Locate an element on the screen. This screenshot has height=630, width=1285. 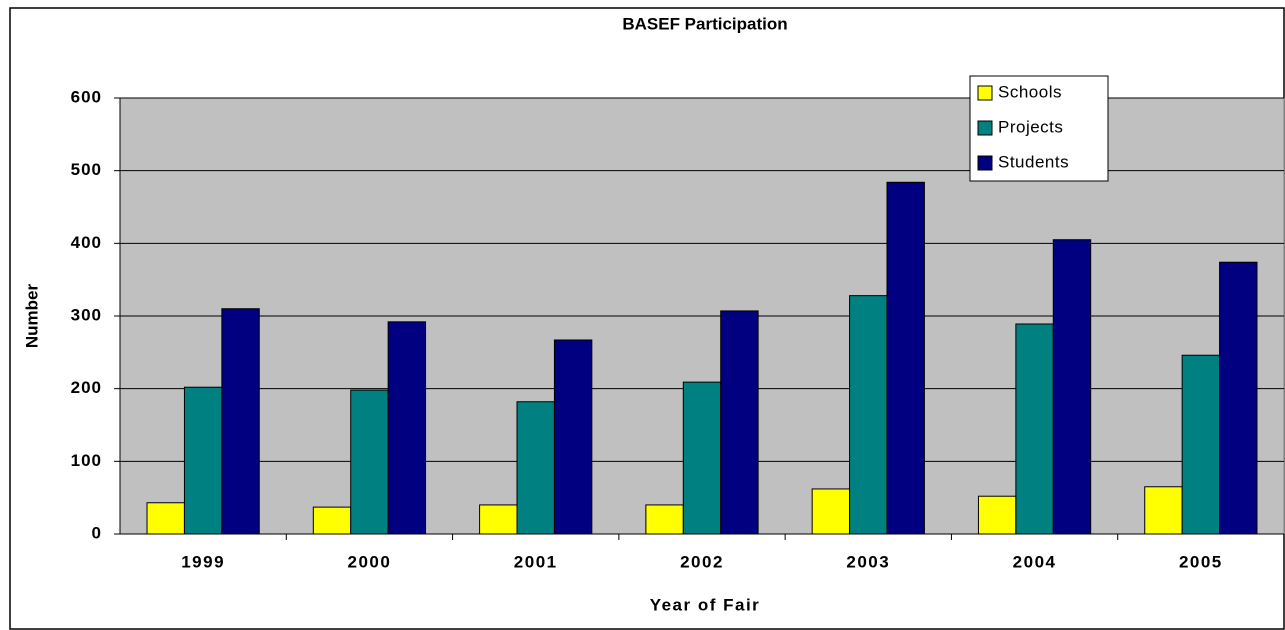
x-tick-label: 2000 is located at coordinates (370, 561).